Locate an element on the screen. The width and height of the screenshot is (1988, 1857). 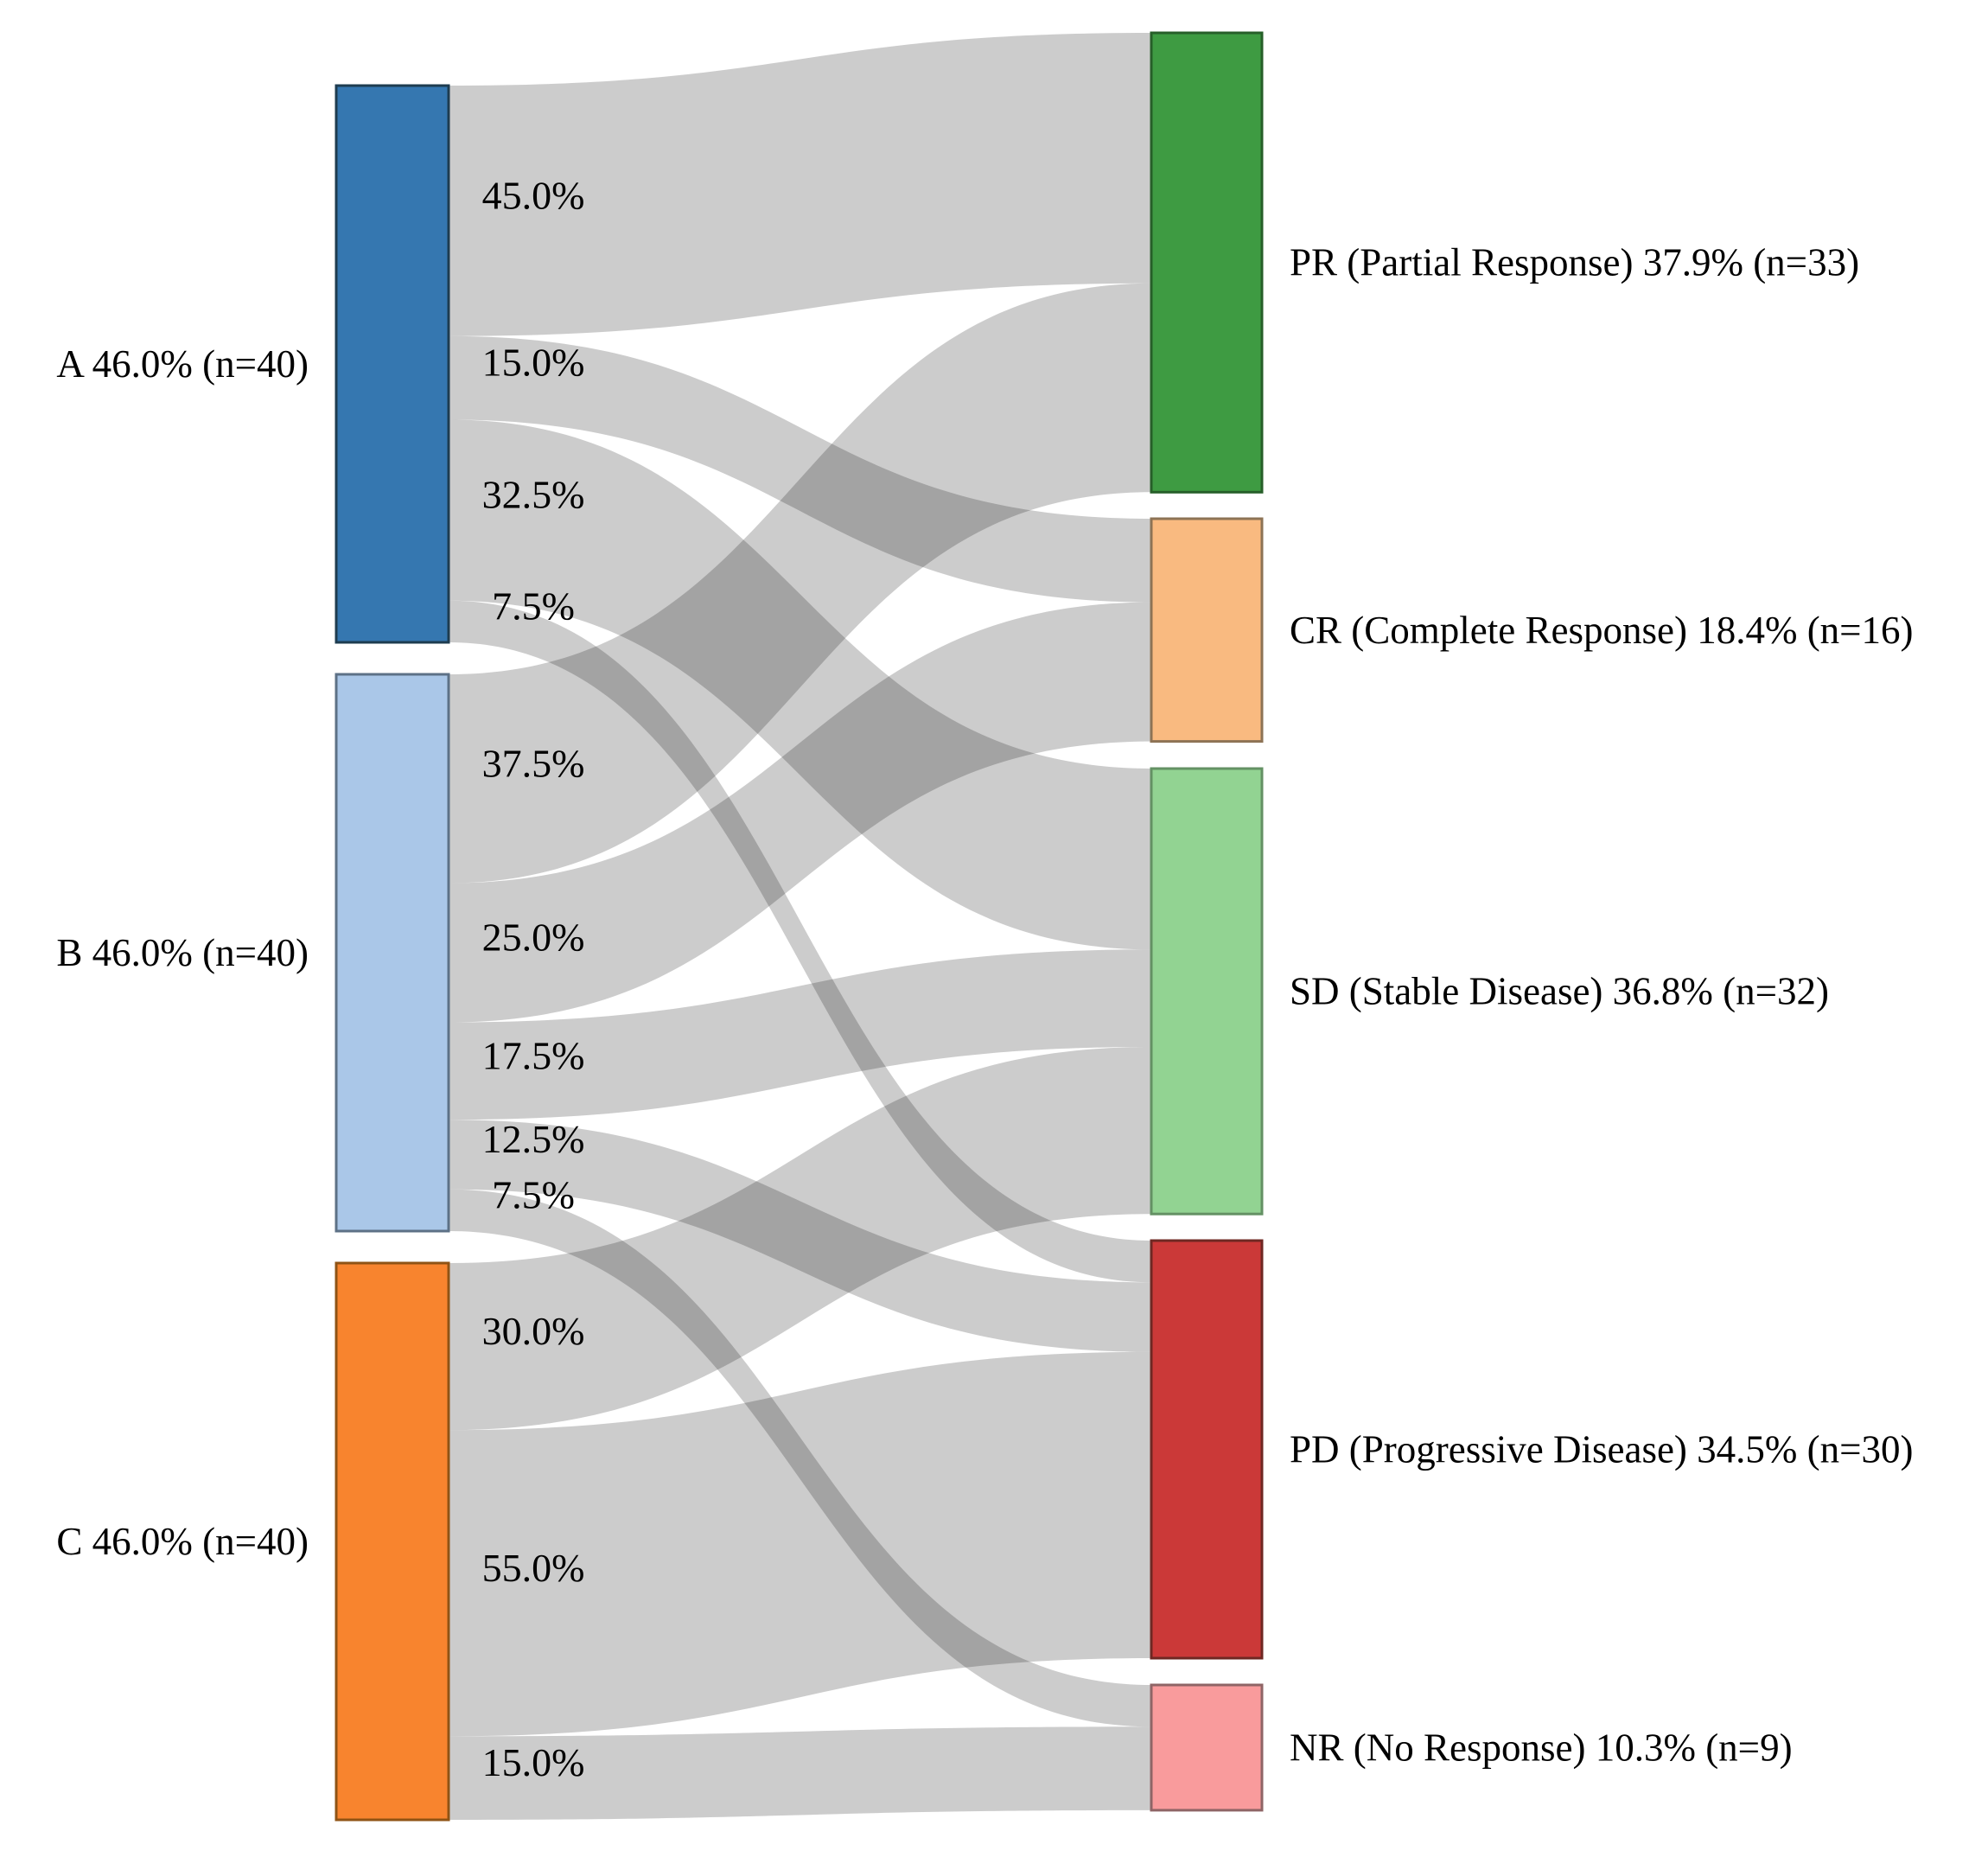
link-label-A-PD: 7.5% is located at coordinates (533, 606).